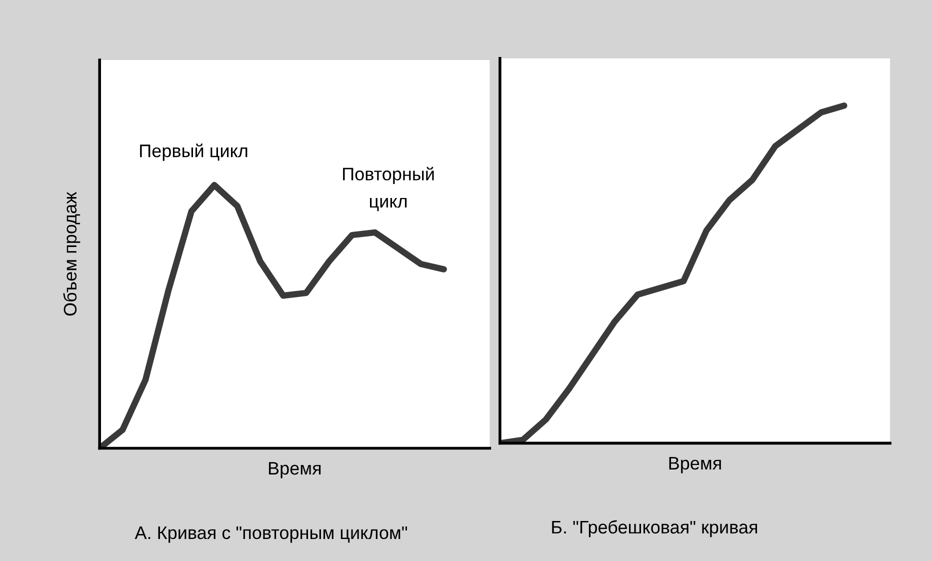 Image resolution: width=931 pixels, height=561 pixels. What do you see at coordinates (271, 534) in the screenshot?
I see `text: А. Кривая с "повторным циклом"` at bounding box center [271, 534].